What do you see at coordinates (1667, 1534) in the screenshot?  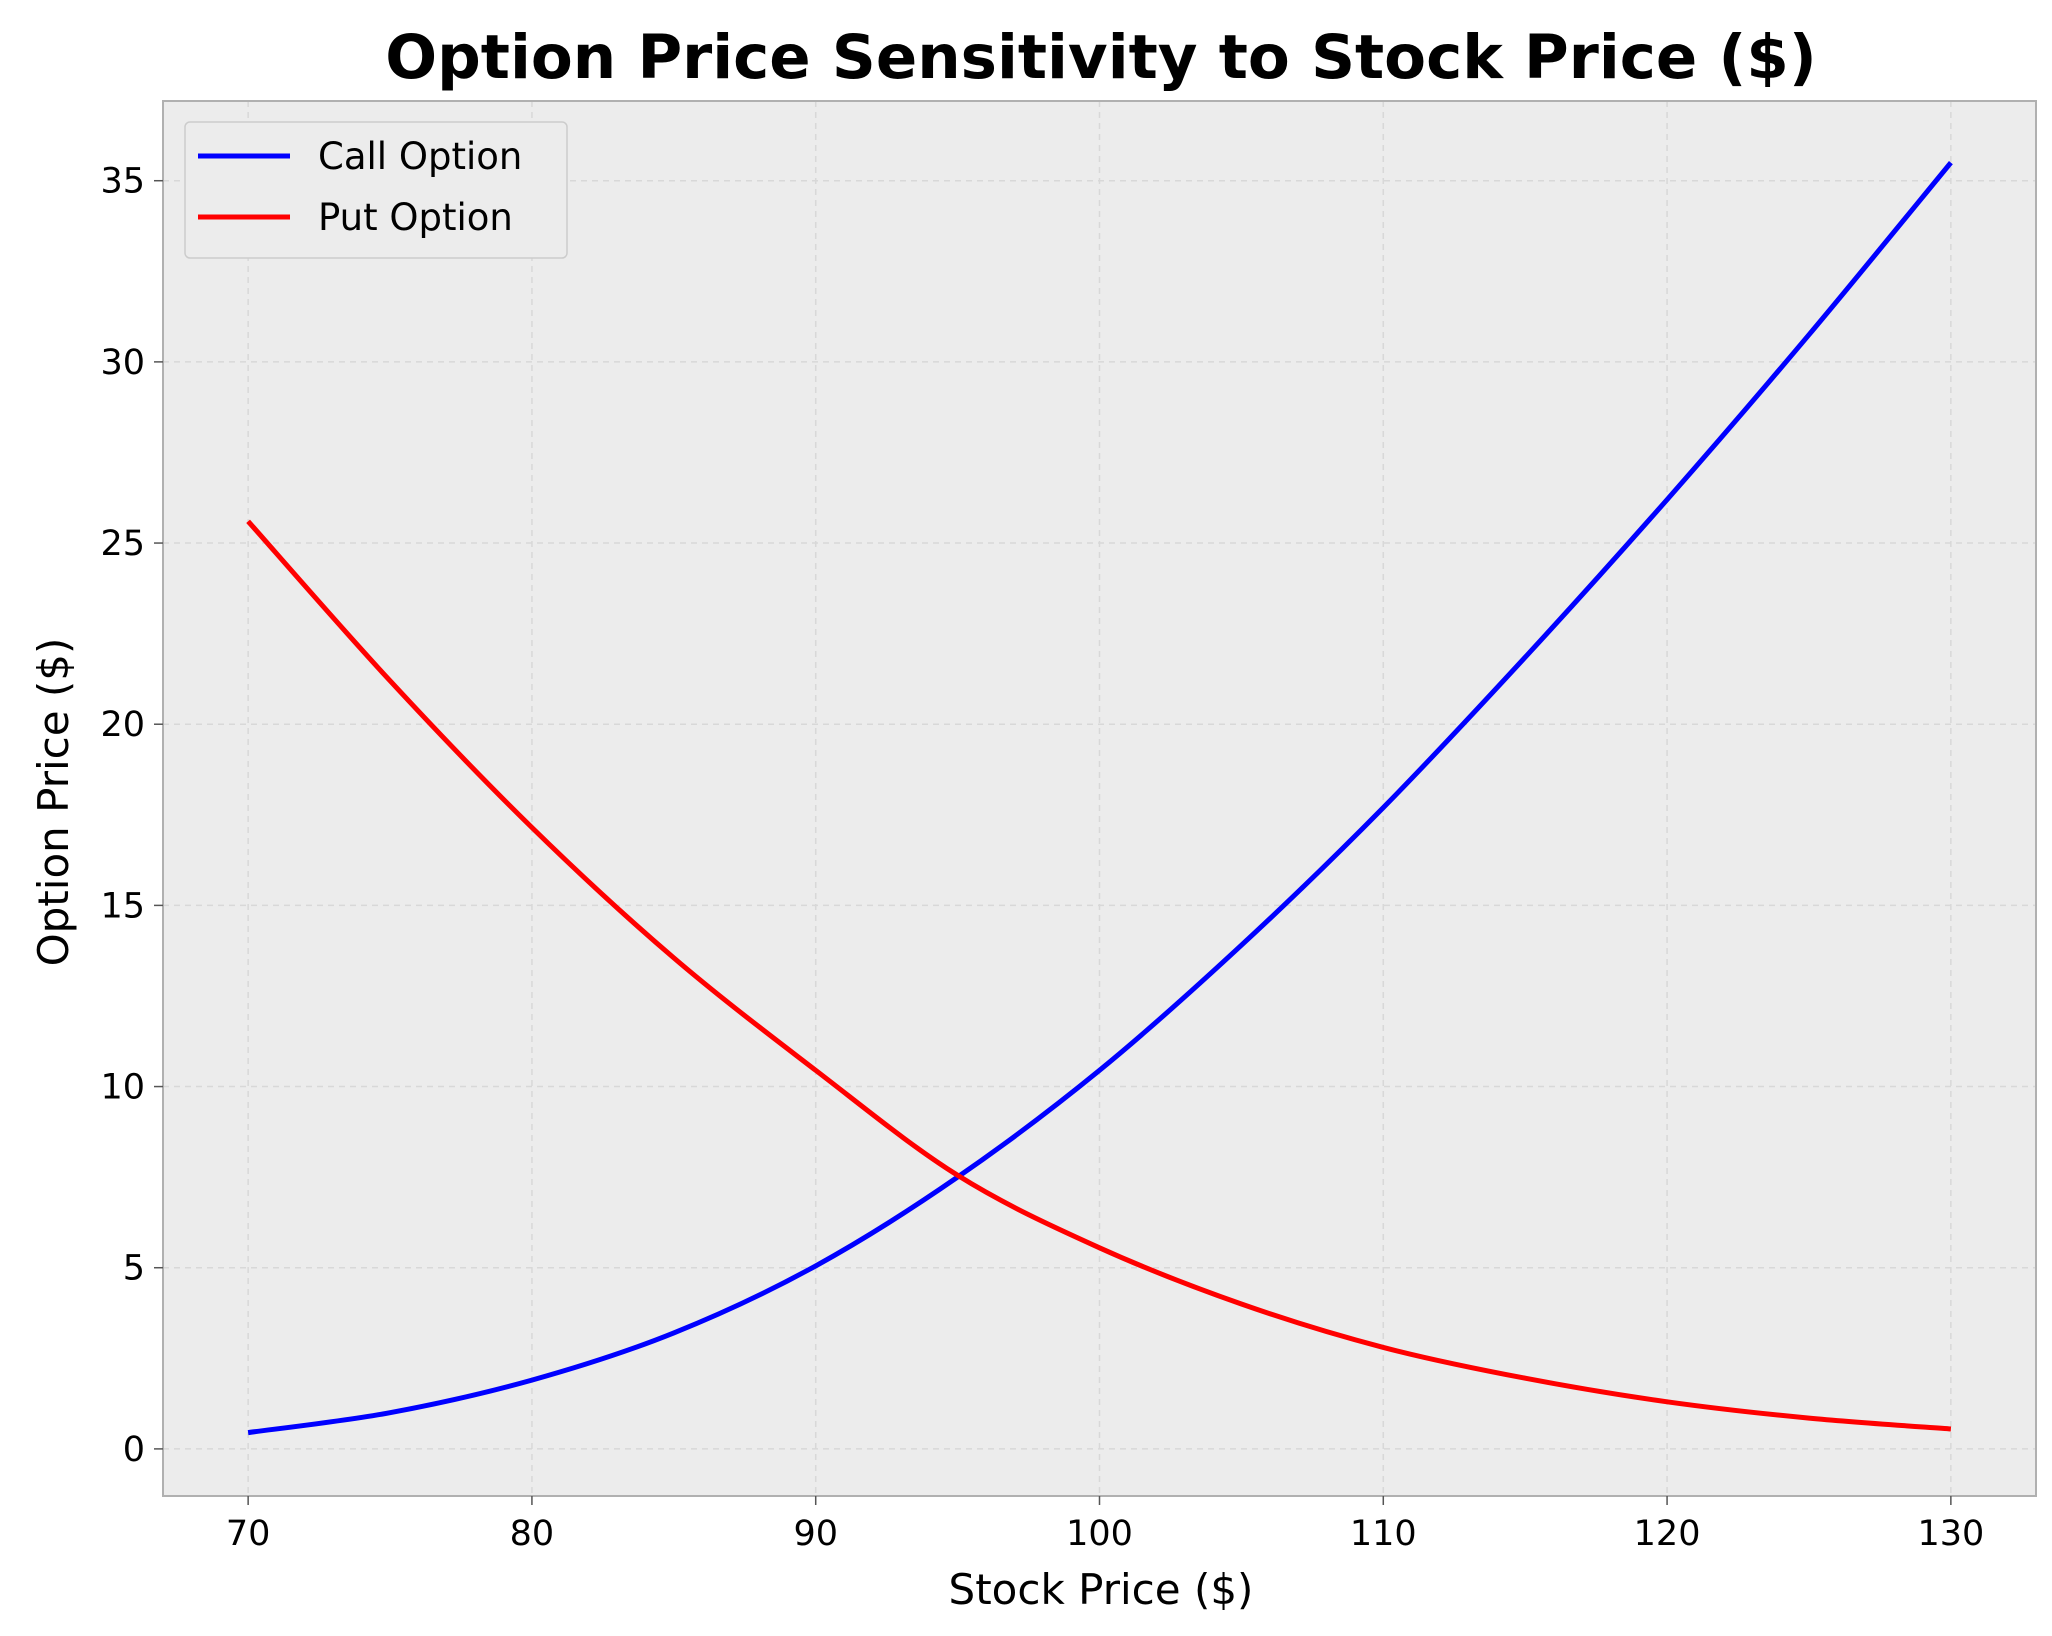 I see `x-tick-label: 120` at bounding box center [1667, 1534].